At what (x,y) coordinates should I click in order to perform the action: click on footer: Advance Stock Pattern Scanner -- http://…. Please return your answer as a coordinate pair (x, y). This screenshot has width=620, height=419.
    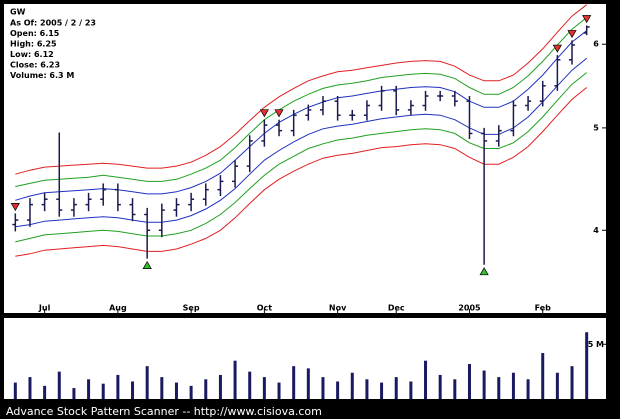
    Looking at the image, I should click on (164, 411).